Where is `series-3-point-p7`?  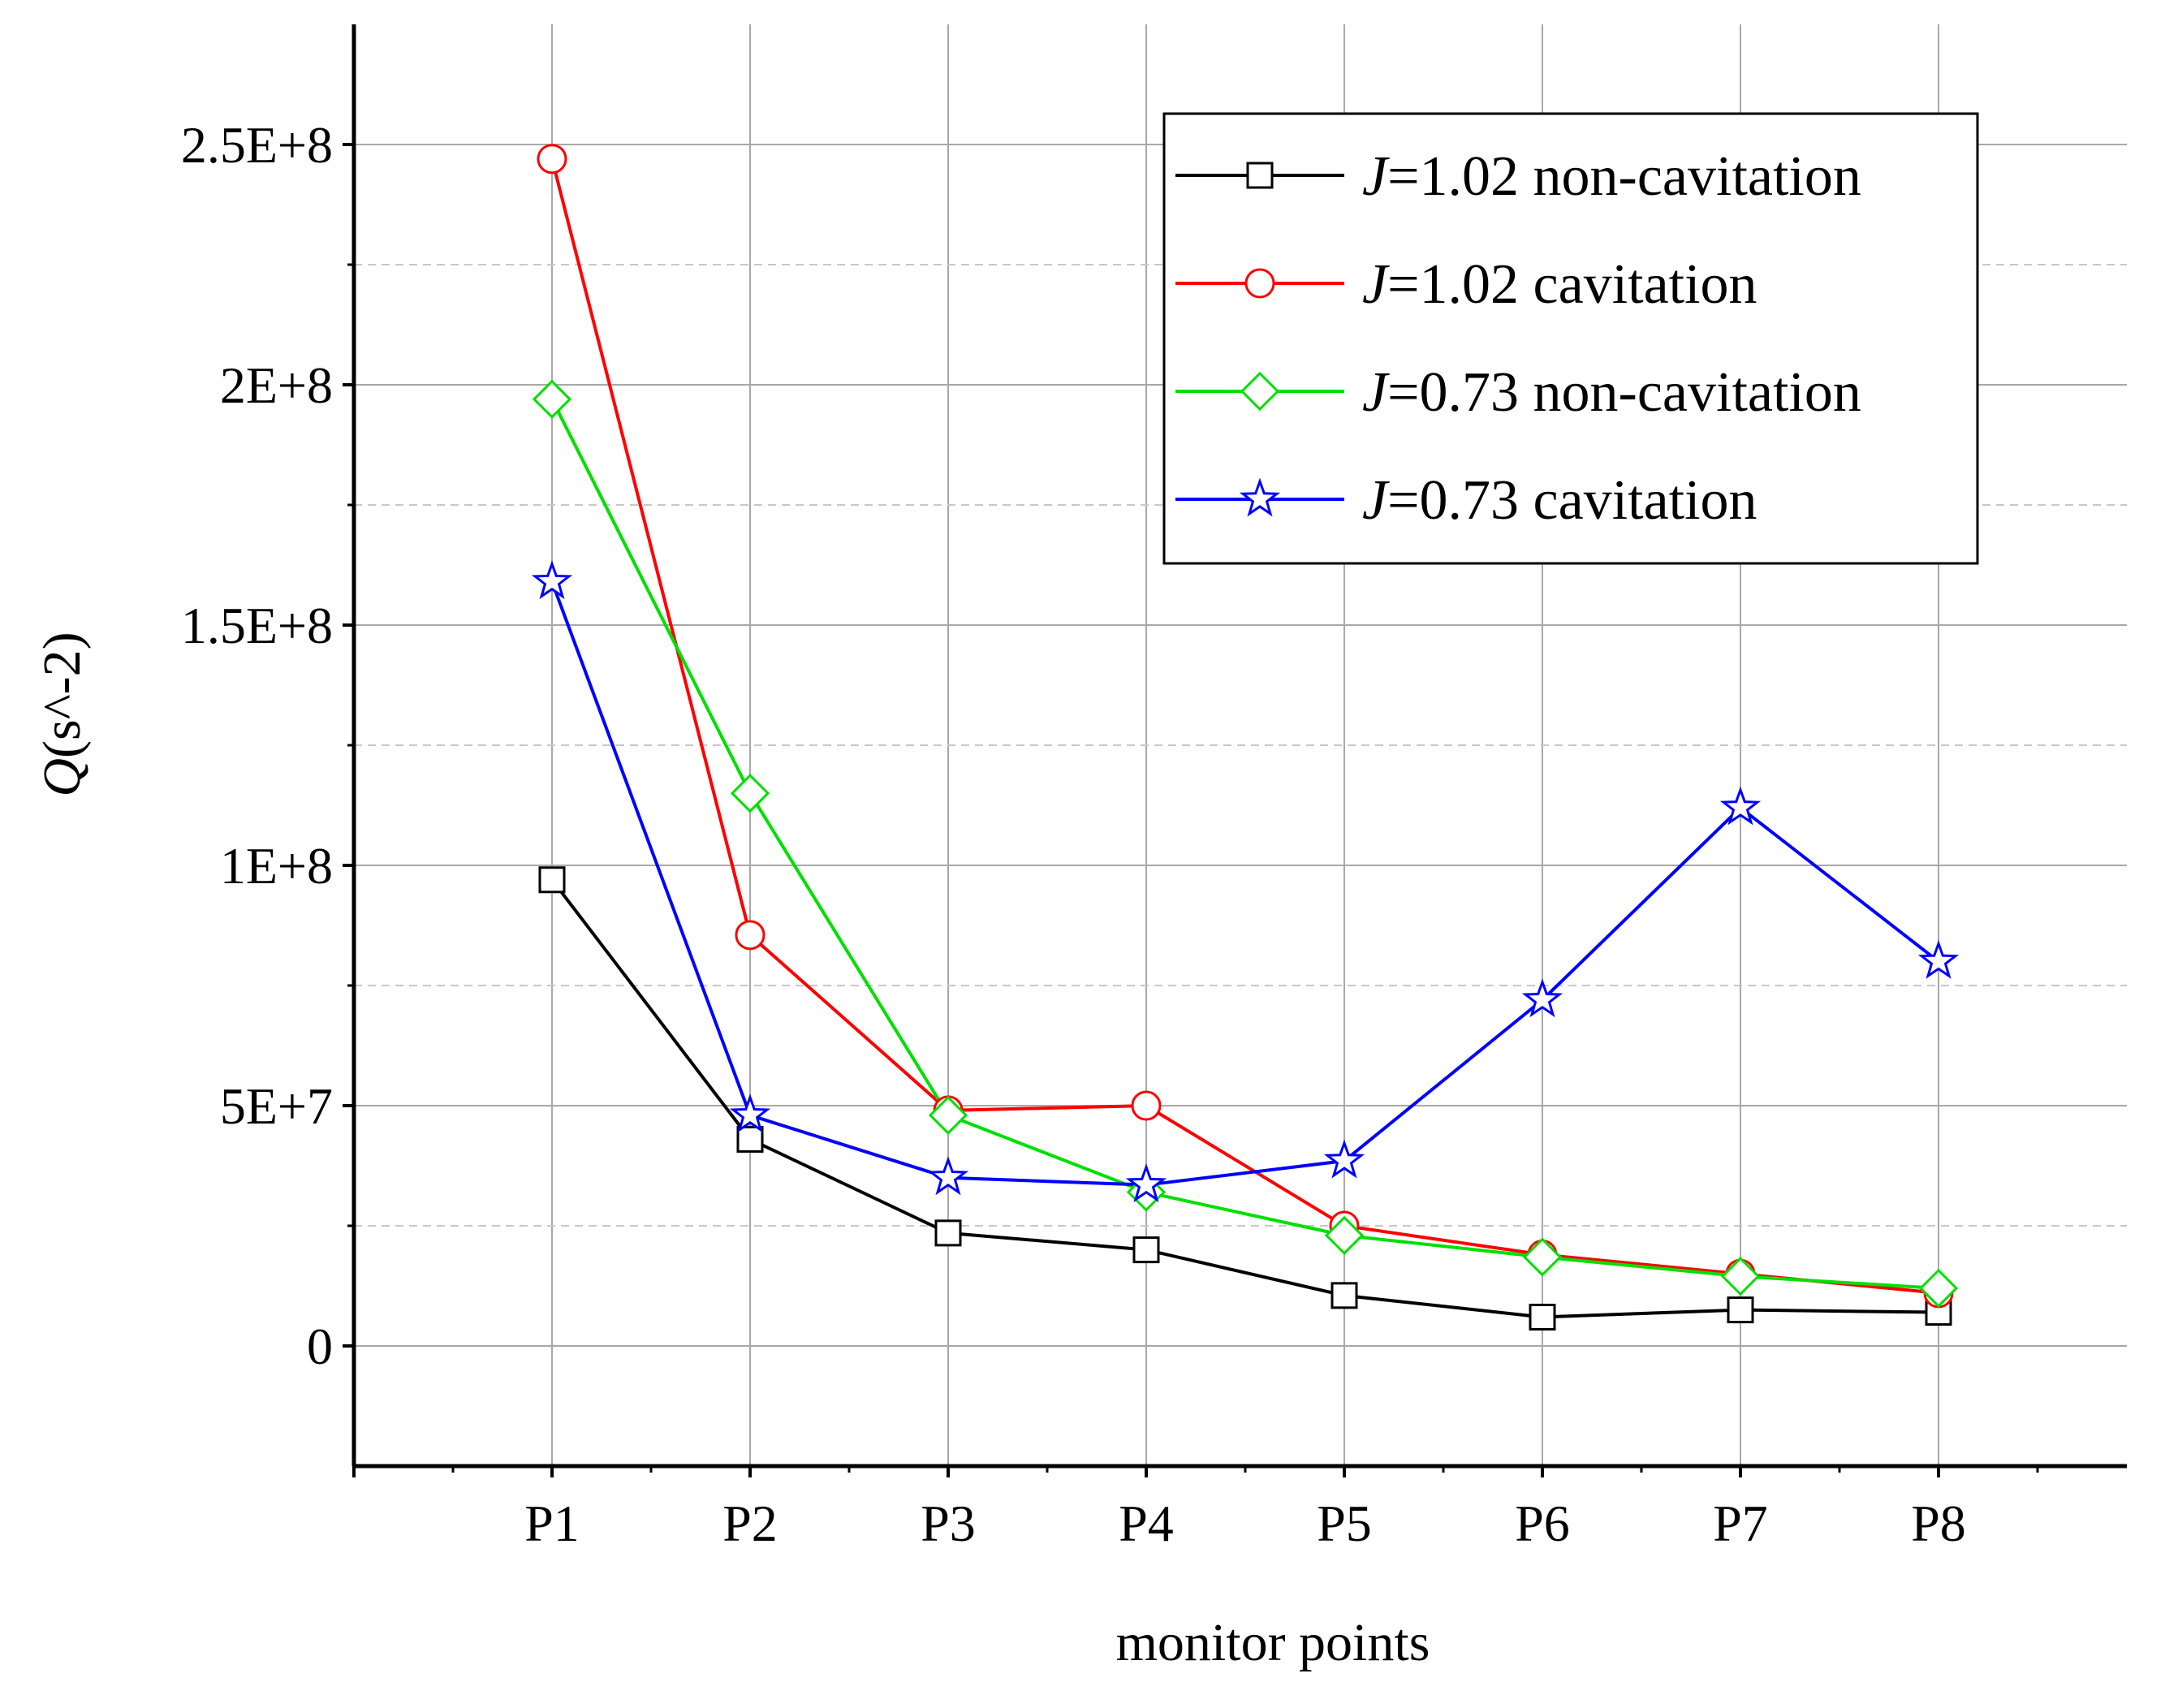 series-3-point-p7 is located at coordinates (1741, 1276).